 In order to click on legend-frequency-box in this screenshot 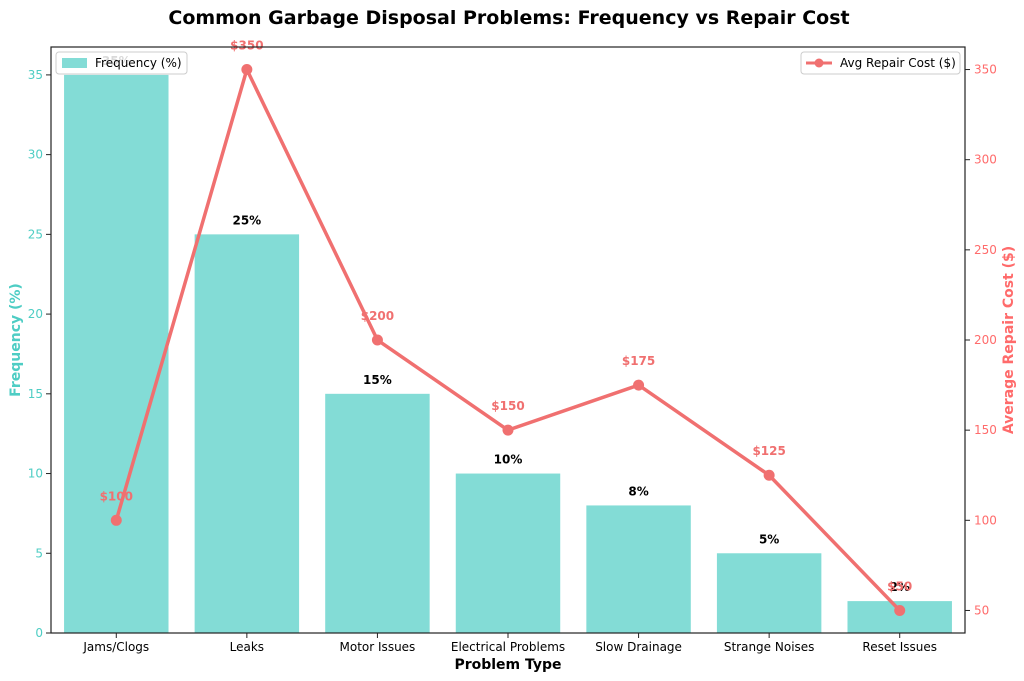, I will do `click(121, 63)`.